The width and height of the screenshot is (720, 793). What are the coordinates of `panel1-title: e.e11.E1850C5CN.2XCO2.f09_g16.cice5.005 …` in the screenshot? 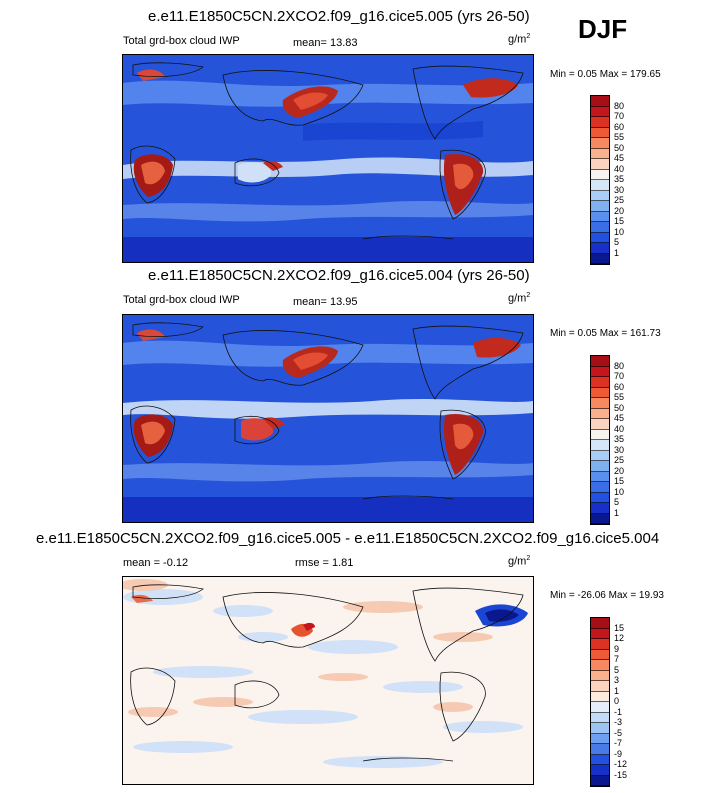 It's located at (339, 16).